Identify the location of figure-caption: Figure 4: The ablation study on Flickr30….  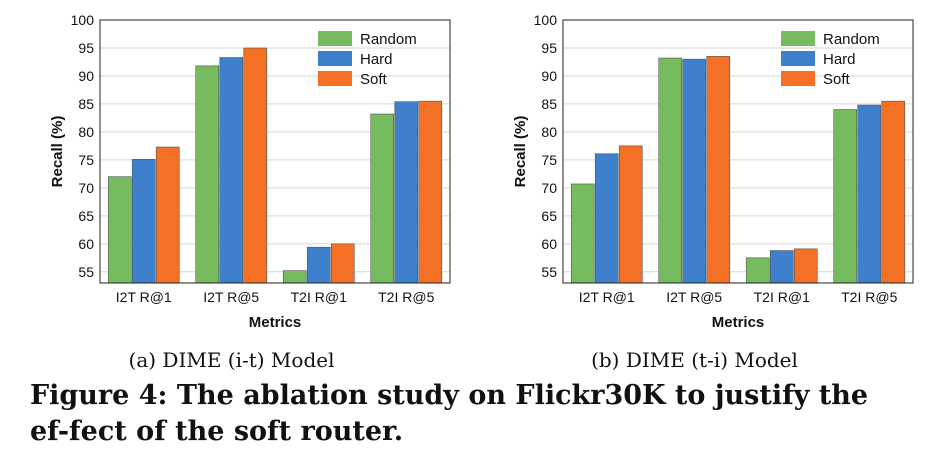
(449, 413).